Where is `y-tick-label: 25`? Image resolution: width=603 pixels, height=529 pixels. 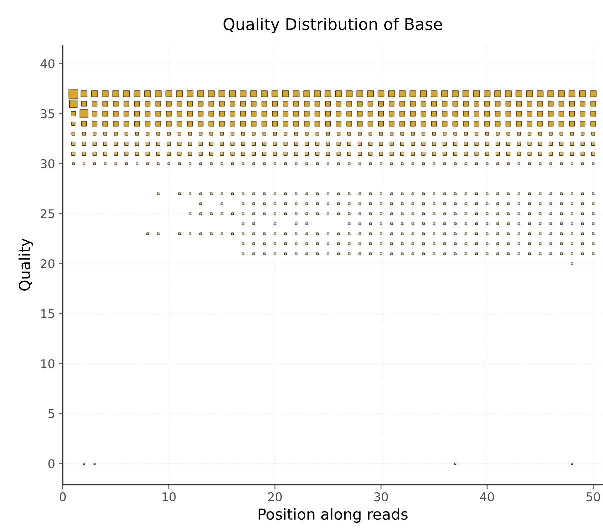 y-tick-label: 25 is located at coordinates (47, 214).